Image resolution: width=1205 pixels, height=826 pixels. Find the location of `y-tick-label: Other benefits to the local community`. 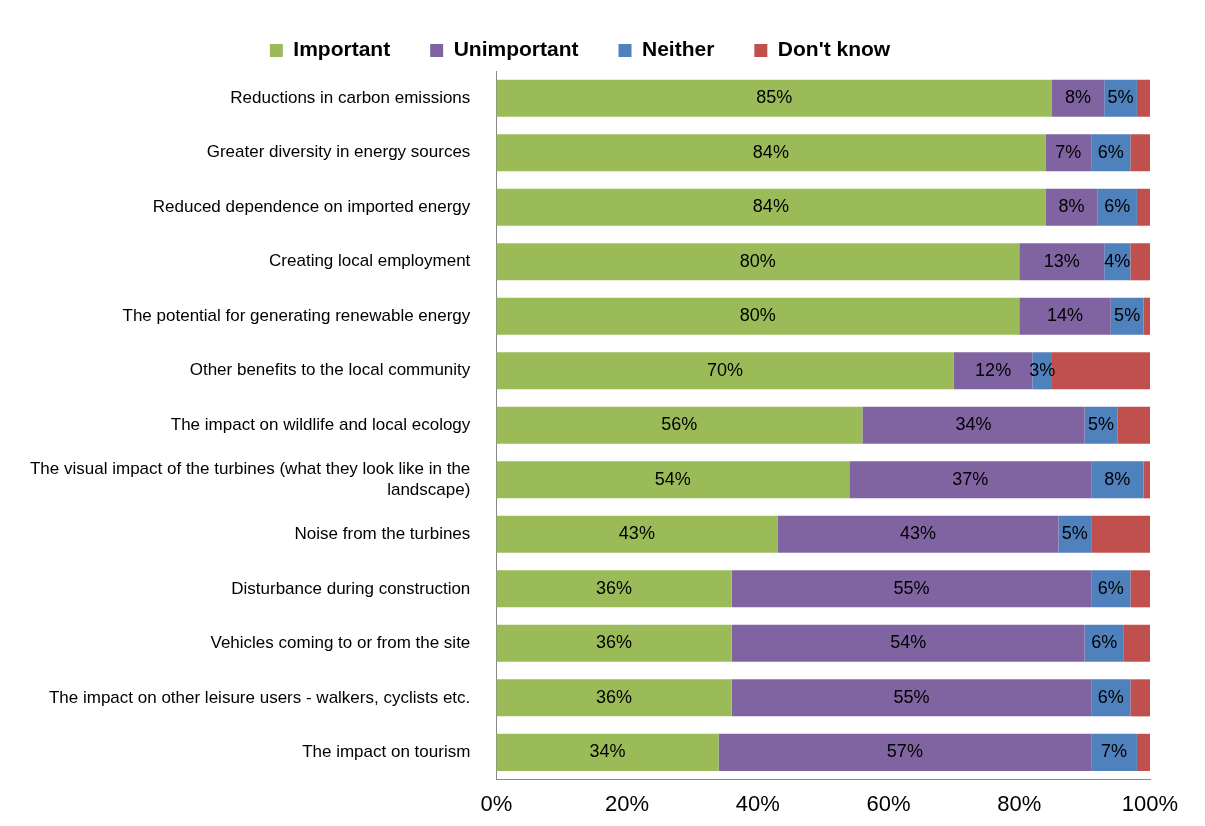

y-tick-label: Other benefits to the local community is located at coordinates (330, 370).